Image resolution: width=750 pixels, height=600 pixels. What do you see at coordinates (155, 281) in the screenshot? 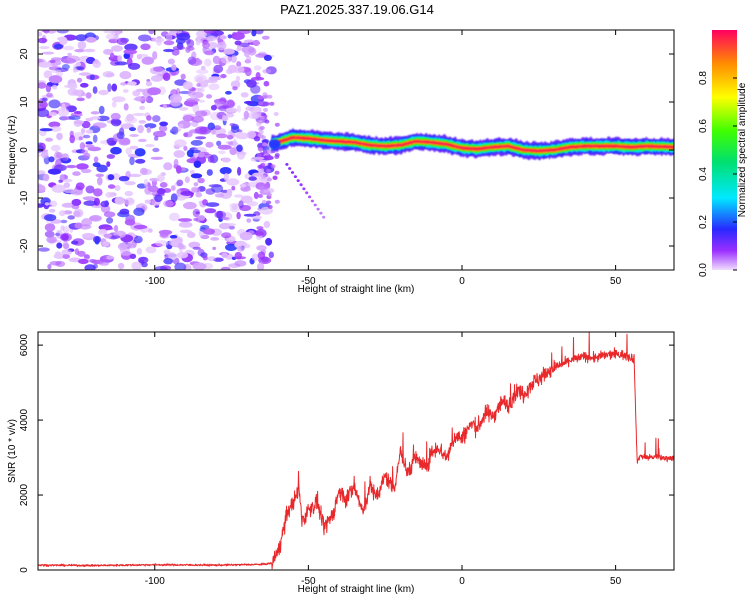
I see `spectrogram-x-tick-label: -100` at bounding box center [155, 281].